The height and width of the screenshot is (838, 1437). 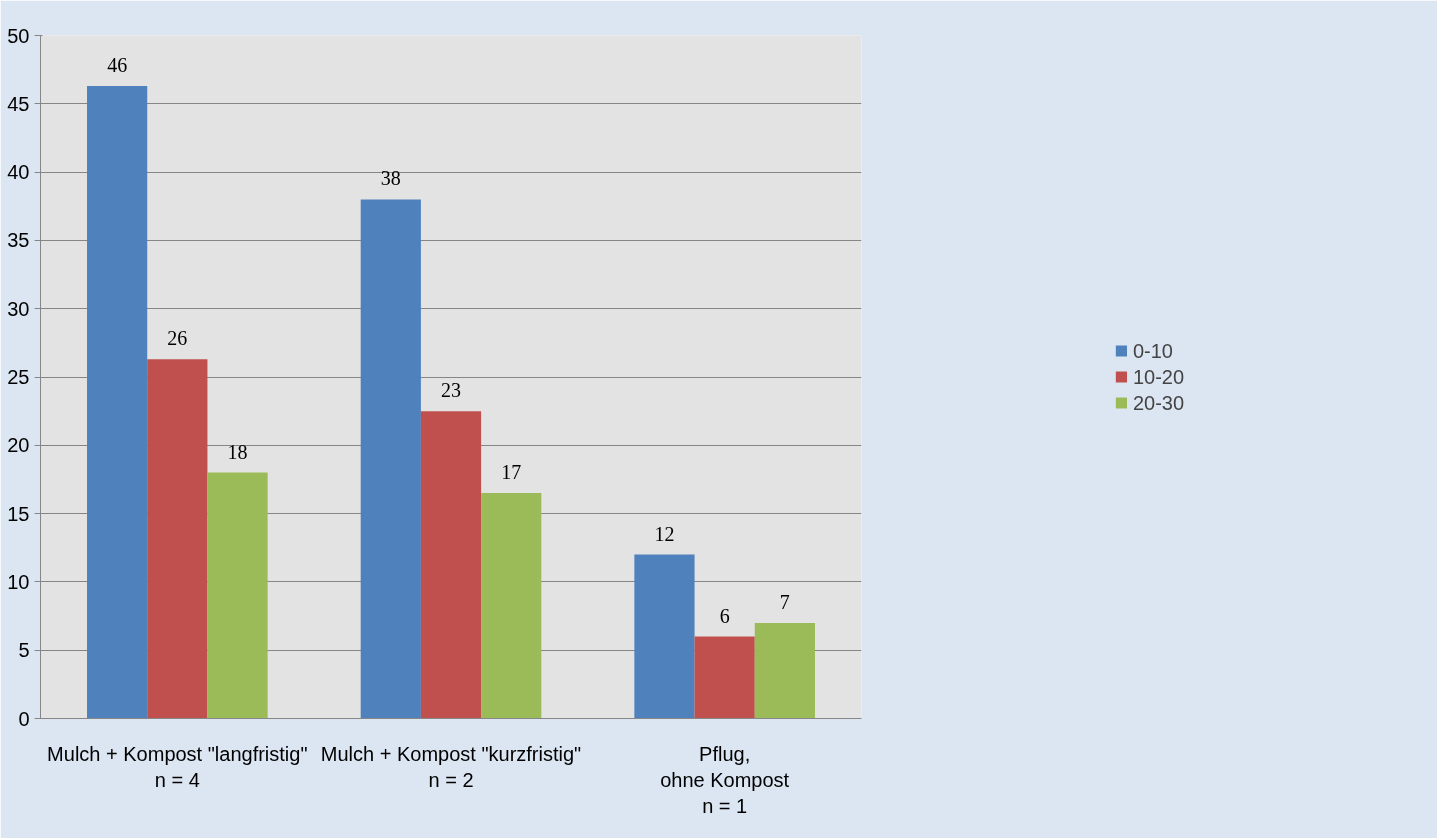 What do you see at coordinates (237, 451) in the screenshot?
I see `data-label: 18` at bounding box center [237, 451].